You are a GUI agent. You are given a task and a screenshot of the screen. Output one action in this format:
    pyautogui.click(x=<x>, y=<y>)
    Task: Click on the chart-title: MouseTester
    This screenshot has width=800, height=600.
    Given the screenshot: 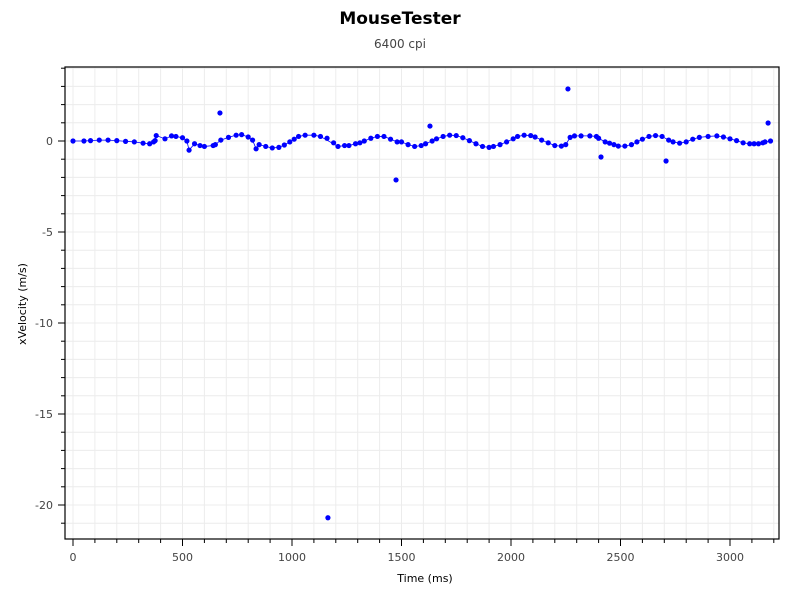 What is the action you would take?
    pyautogui.click(x=400, y=19)
    